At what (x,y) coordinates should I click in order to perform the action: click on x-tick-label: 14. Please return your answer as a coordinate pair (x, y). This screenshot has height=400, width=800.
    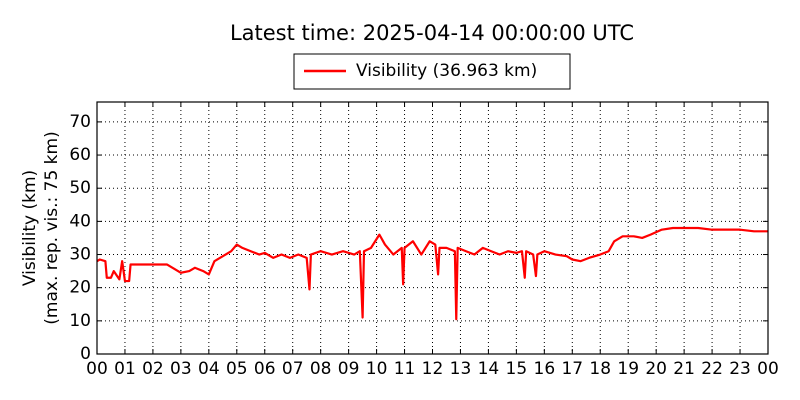
    Looking at the image, I should click on (489, 369).